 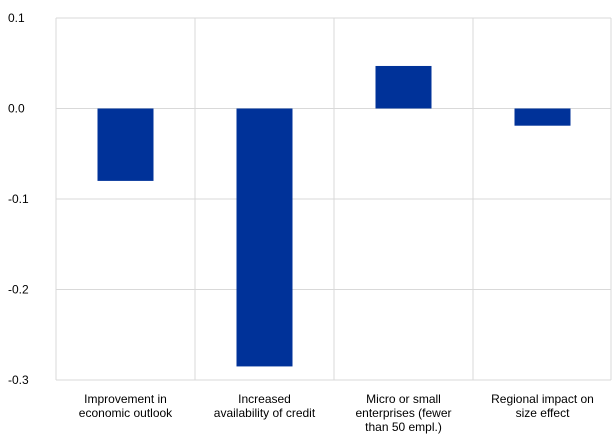 I want to click on y-tick-label: -0.1, so click(x=18, y=199).